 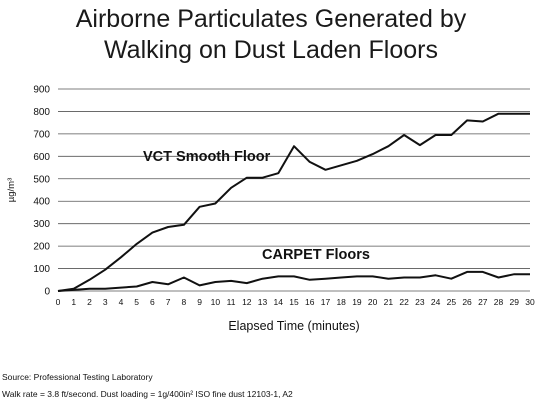 What do you see at coordinates (41, 202) in the screenshot?
I see `y-tick-label: 400` at bounding box center [41, 202].